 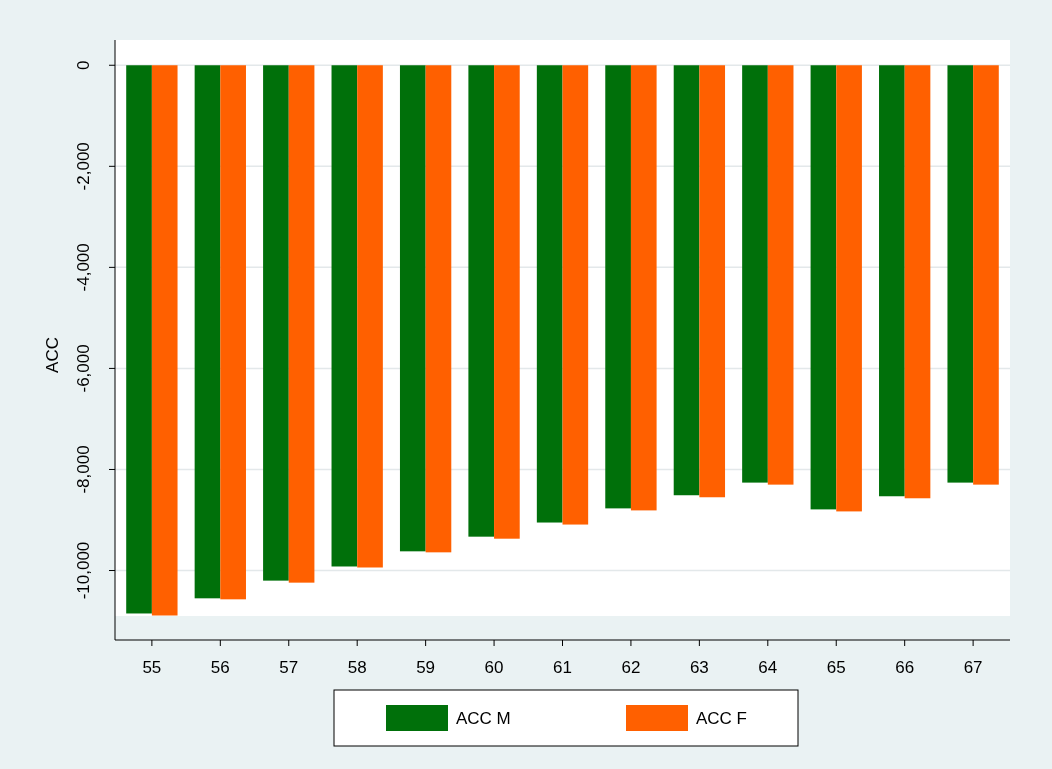 What do you see at coordinates (83, 65) in the screenshot?
I see `y-tick-label: 0` at bounding box center [83, 65].